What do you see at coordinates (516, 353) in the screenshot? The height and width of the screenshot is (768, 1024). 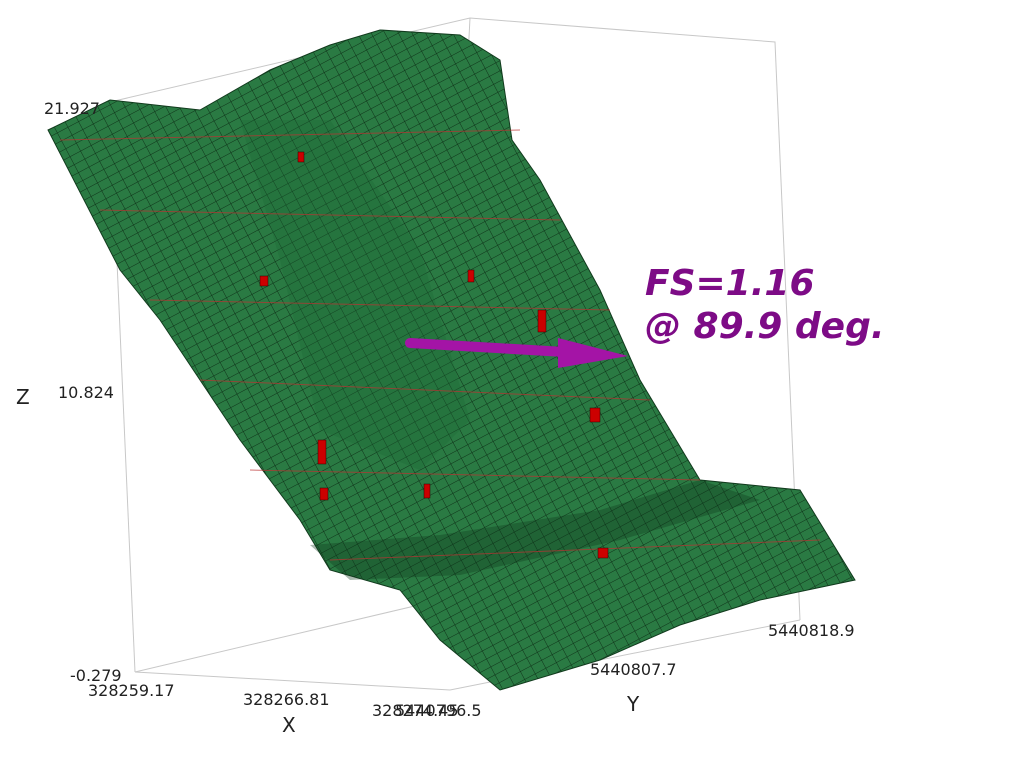 I see `direction-arrow` at bounding box center [516, 353].